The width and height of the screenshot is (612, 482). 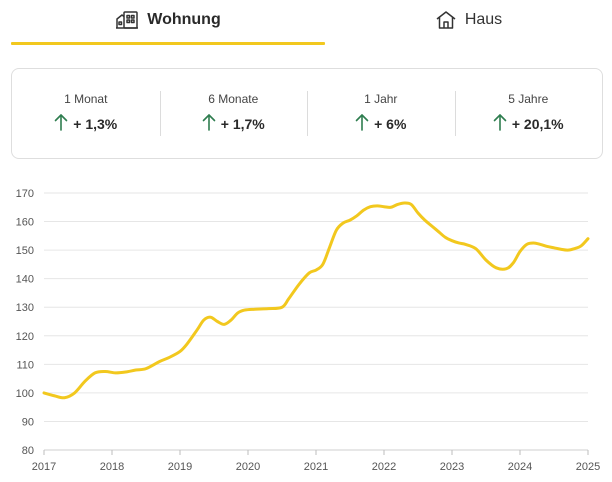 I want to click on stat-value: + 1,7%, so click(x=242, y=124).